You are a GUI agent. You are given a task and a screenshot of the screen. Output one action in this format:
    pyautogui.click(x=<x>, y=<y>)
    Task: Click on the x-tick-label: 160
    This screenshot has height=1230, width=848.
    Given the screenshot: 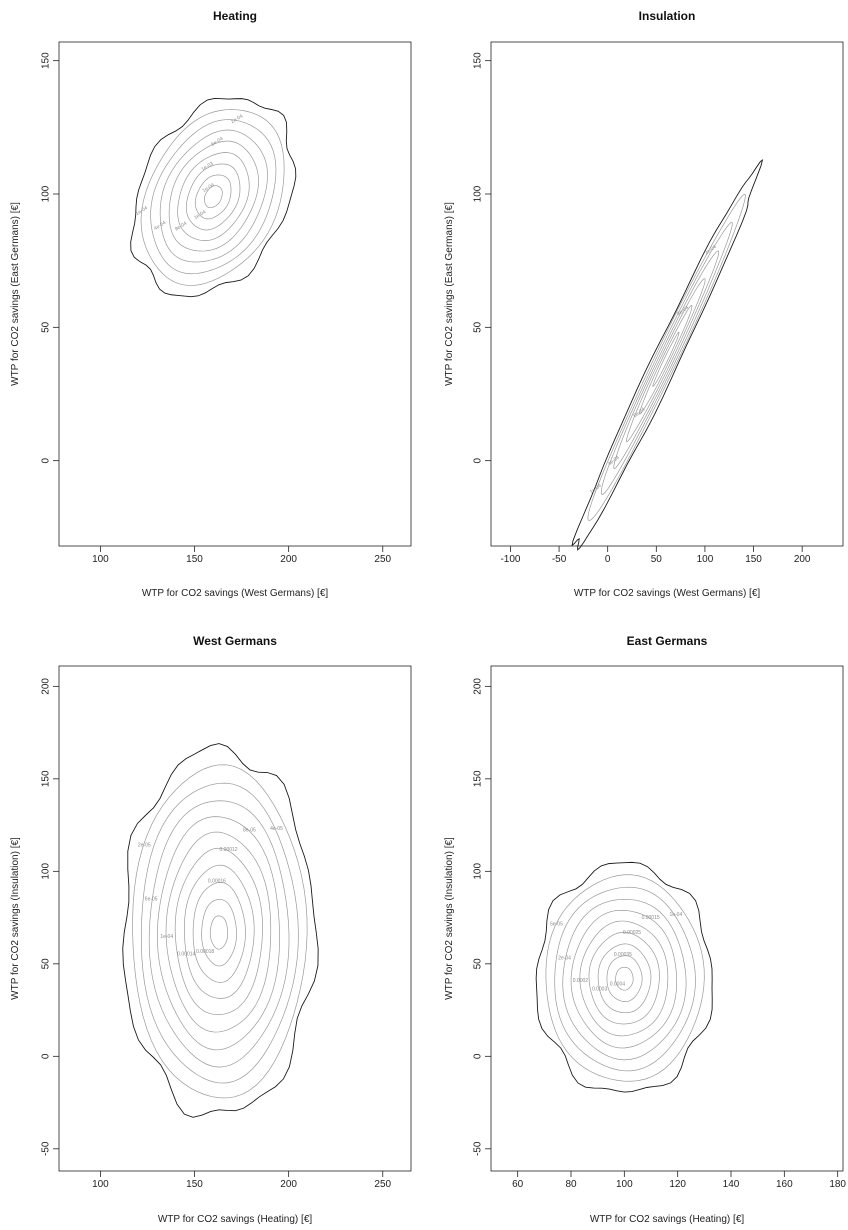 What is the action you would take?
    pyautogui.click(x=784, y=1184)
    